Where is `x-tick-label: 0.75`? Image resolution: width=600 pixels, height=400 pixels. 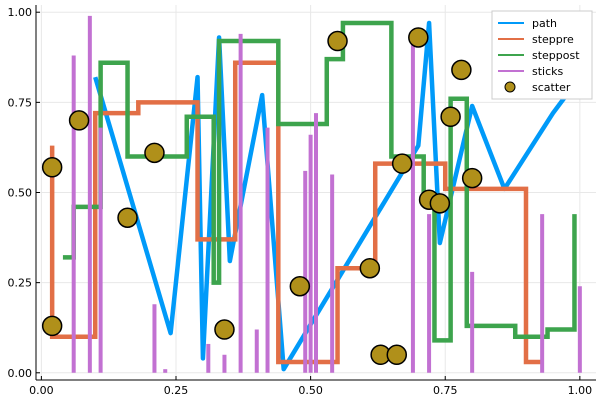 x-tick-label: 0.75 is located at coordinates (445, 390).